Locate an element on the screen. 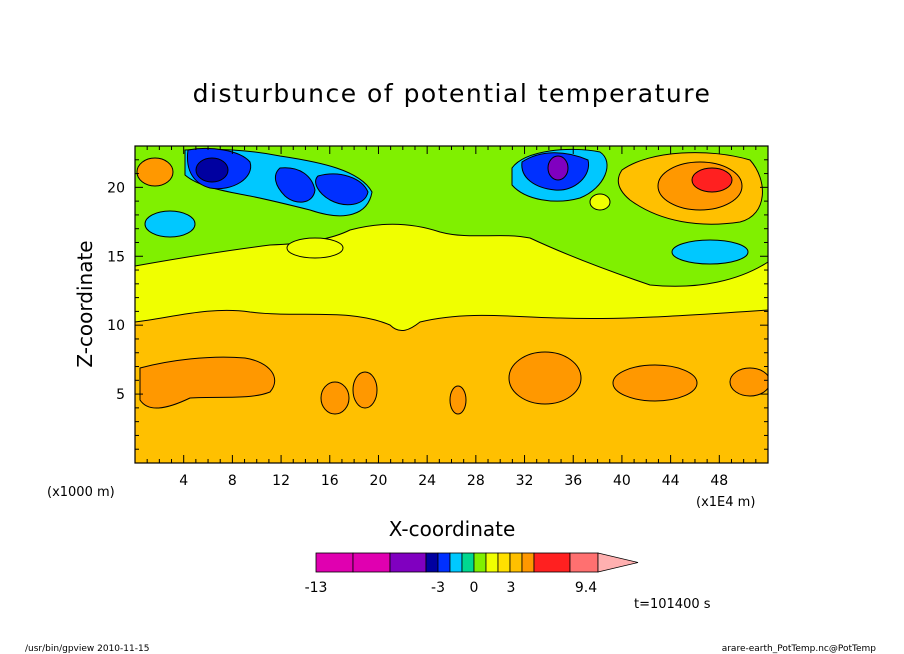  footer-left: /usr/bin/gpview 2010-11-15 is located at coordinates (87, 649).